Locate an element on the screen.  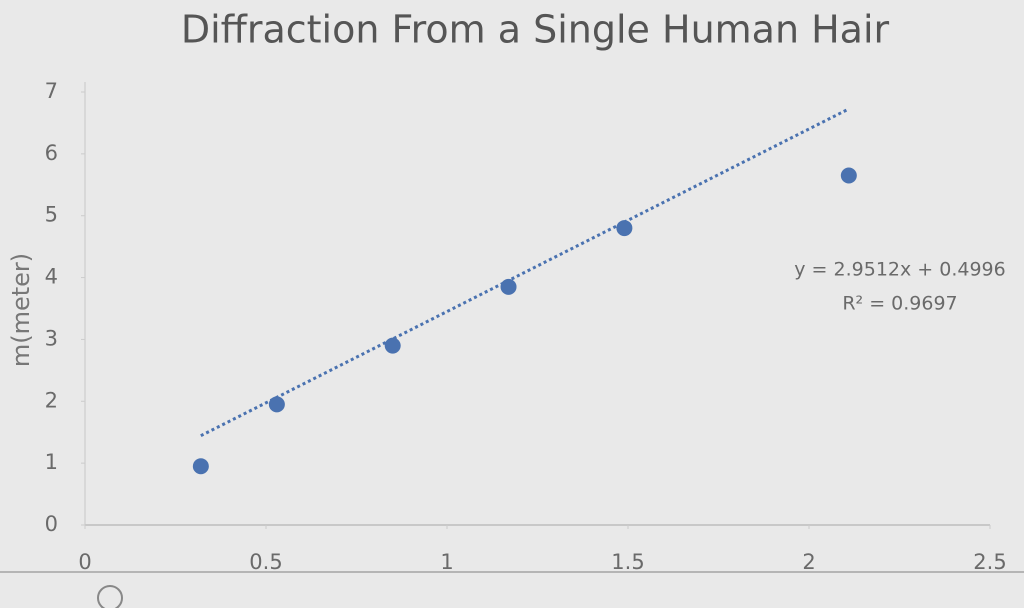
add-button is located at coordinates (110, 596).